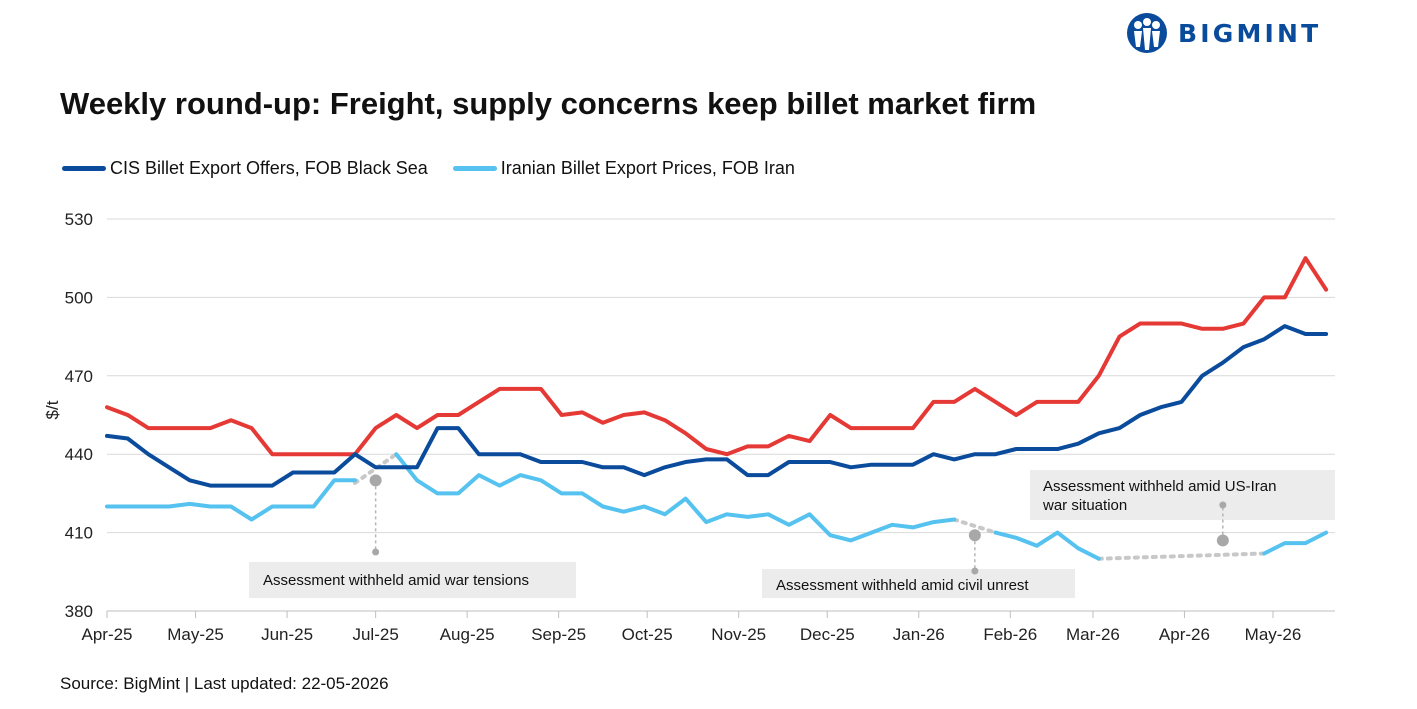  What do you see at coordinates (79, 297) in the screenshot?
I see `y-tick-label: 500` at bounding box center [79, 297].